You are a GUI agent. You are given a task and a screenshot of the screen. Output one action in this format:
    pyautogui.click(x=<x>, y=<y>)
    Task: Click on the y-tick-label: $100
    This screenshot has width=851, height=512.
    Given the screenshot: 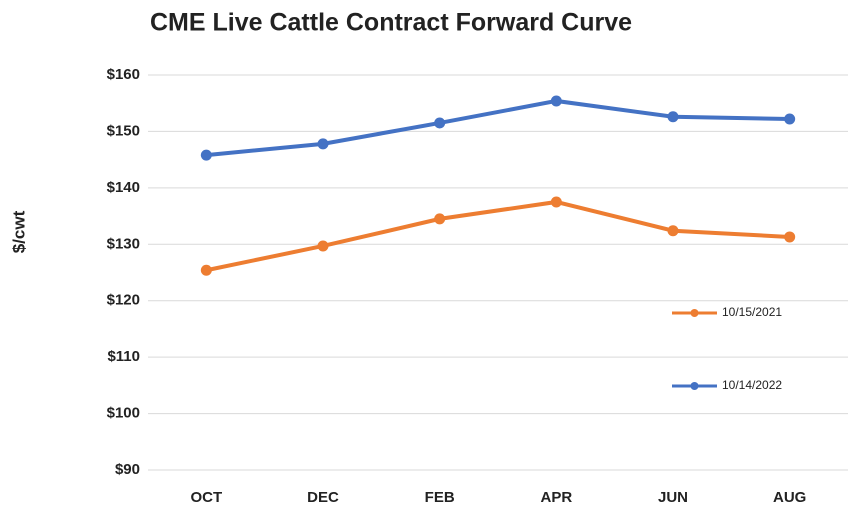 What is the action you would take?
    pyautogui.click(x=123, y=413)
    